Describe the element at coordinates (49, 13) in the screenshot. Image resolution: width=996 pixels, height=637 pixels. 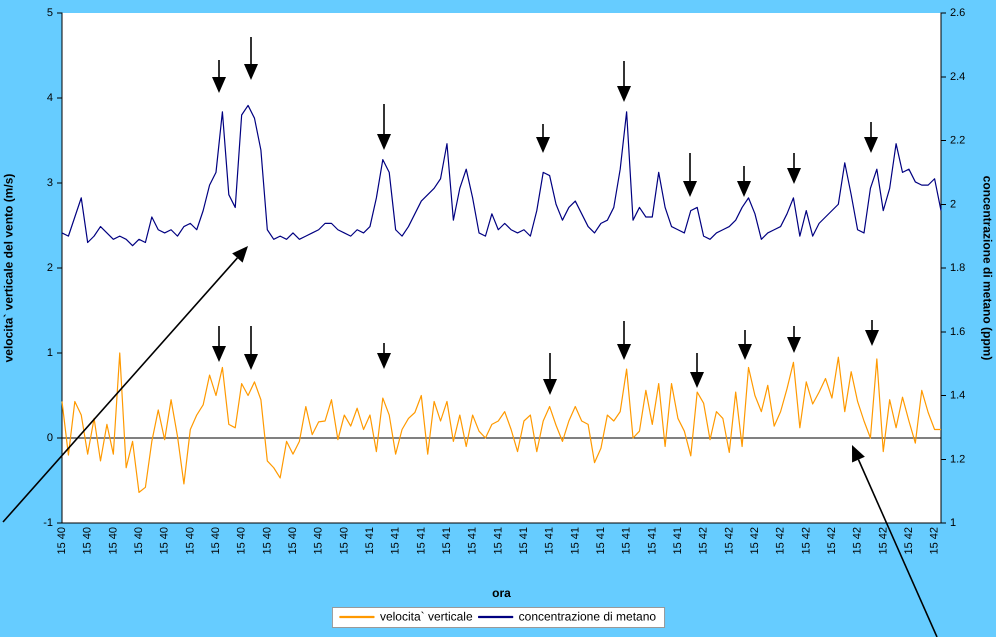
I see `y-tick-label: 5` at that location.